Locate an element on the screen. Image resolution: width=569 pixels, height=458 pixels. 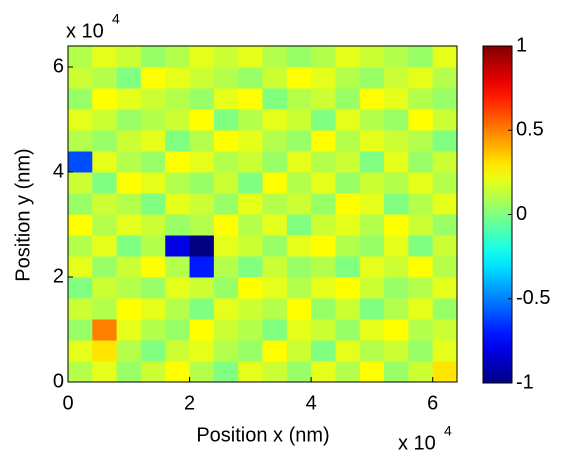
y-tick-label: 0 is located at coordinates (58, 381).